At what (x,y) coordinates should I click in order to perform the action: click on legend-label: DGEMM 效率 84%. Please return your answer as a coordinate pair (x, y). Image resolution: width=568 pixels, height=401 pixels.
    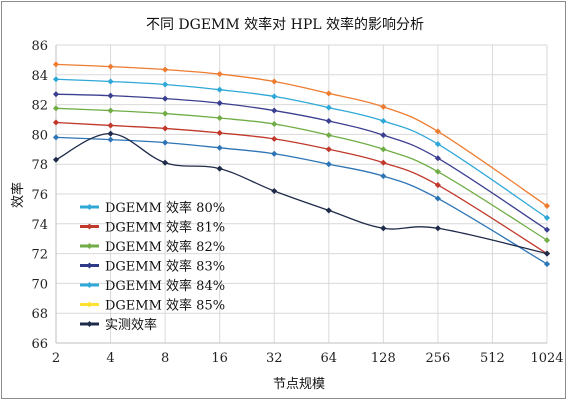
    Looking at the image, I should click on (165, 286).